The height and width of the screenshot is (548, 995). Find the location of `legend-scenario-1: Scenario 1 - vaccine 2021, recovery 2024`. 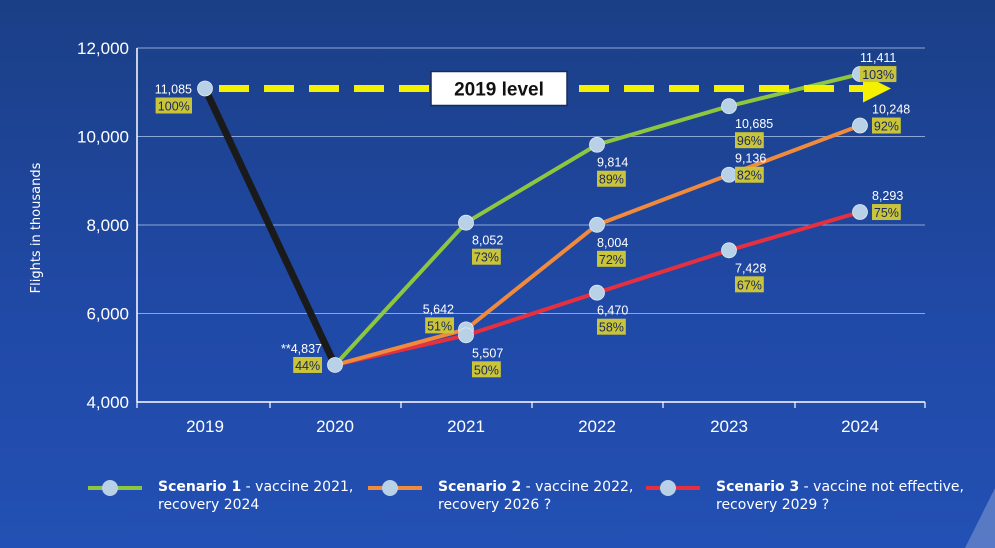

legend-scenario-1: Scenario 1 - vaccine 2021, recovery 2024 is located at coordinates (220, 496).